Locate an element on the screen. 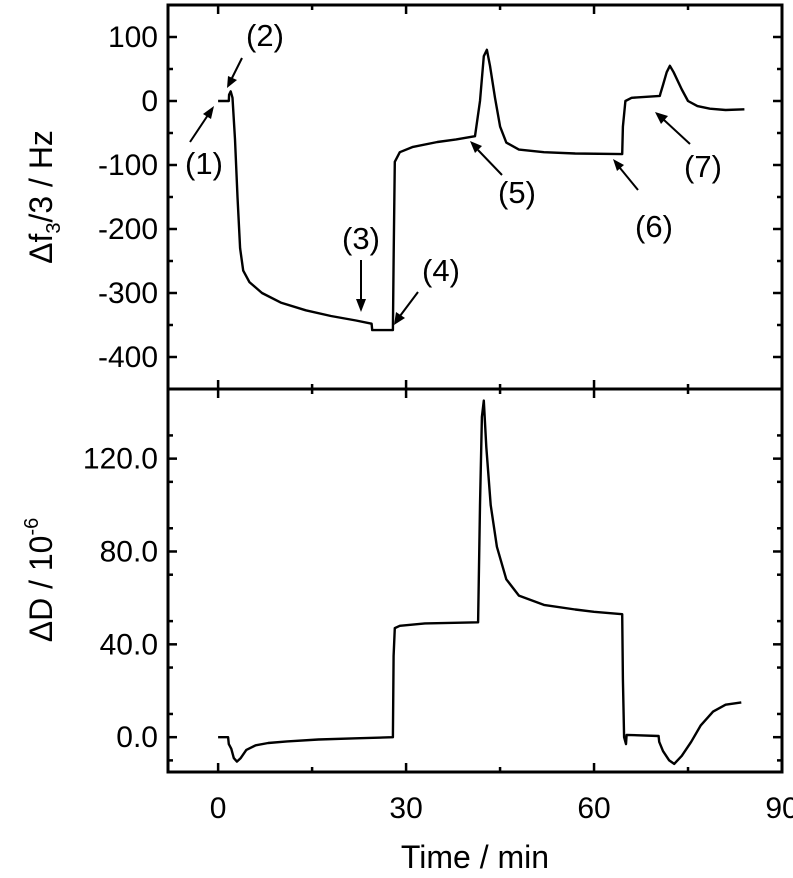  bottom-y-tick-label: 120.0 is located at coordinates (120, 459).